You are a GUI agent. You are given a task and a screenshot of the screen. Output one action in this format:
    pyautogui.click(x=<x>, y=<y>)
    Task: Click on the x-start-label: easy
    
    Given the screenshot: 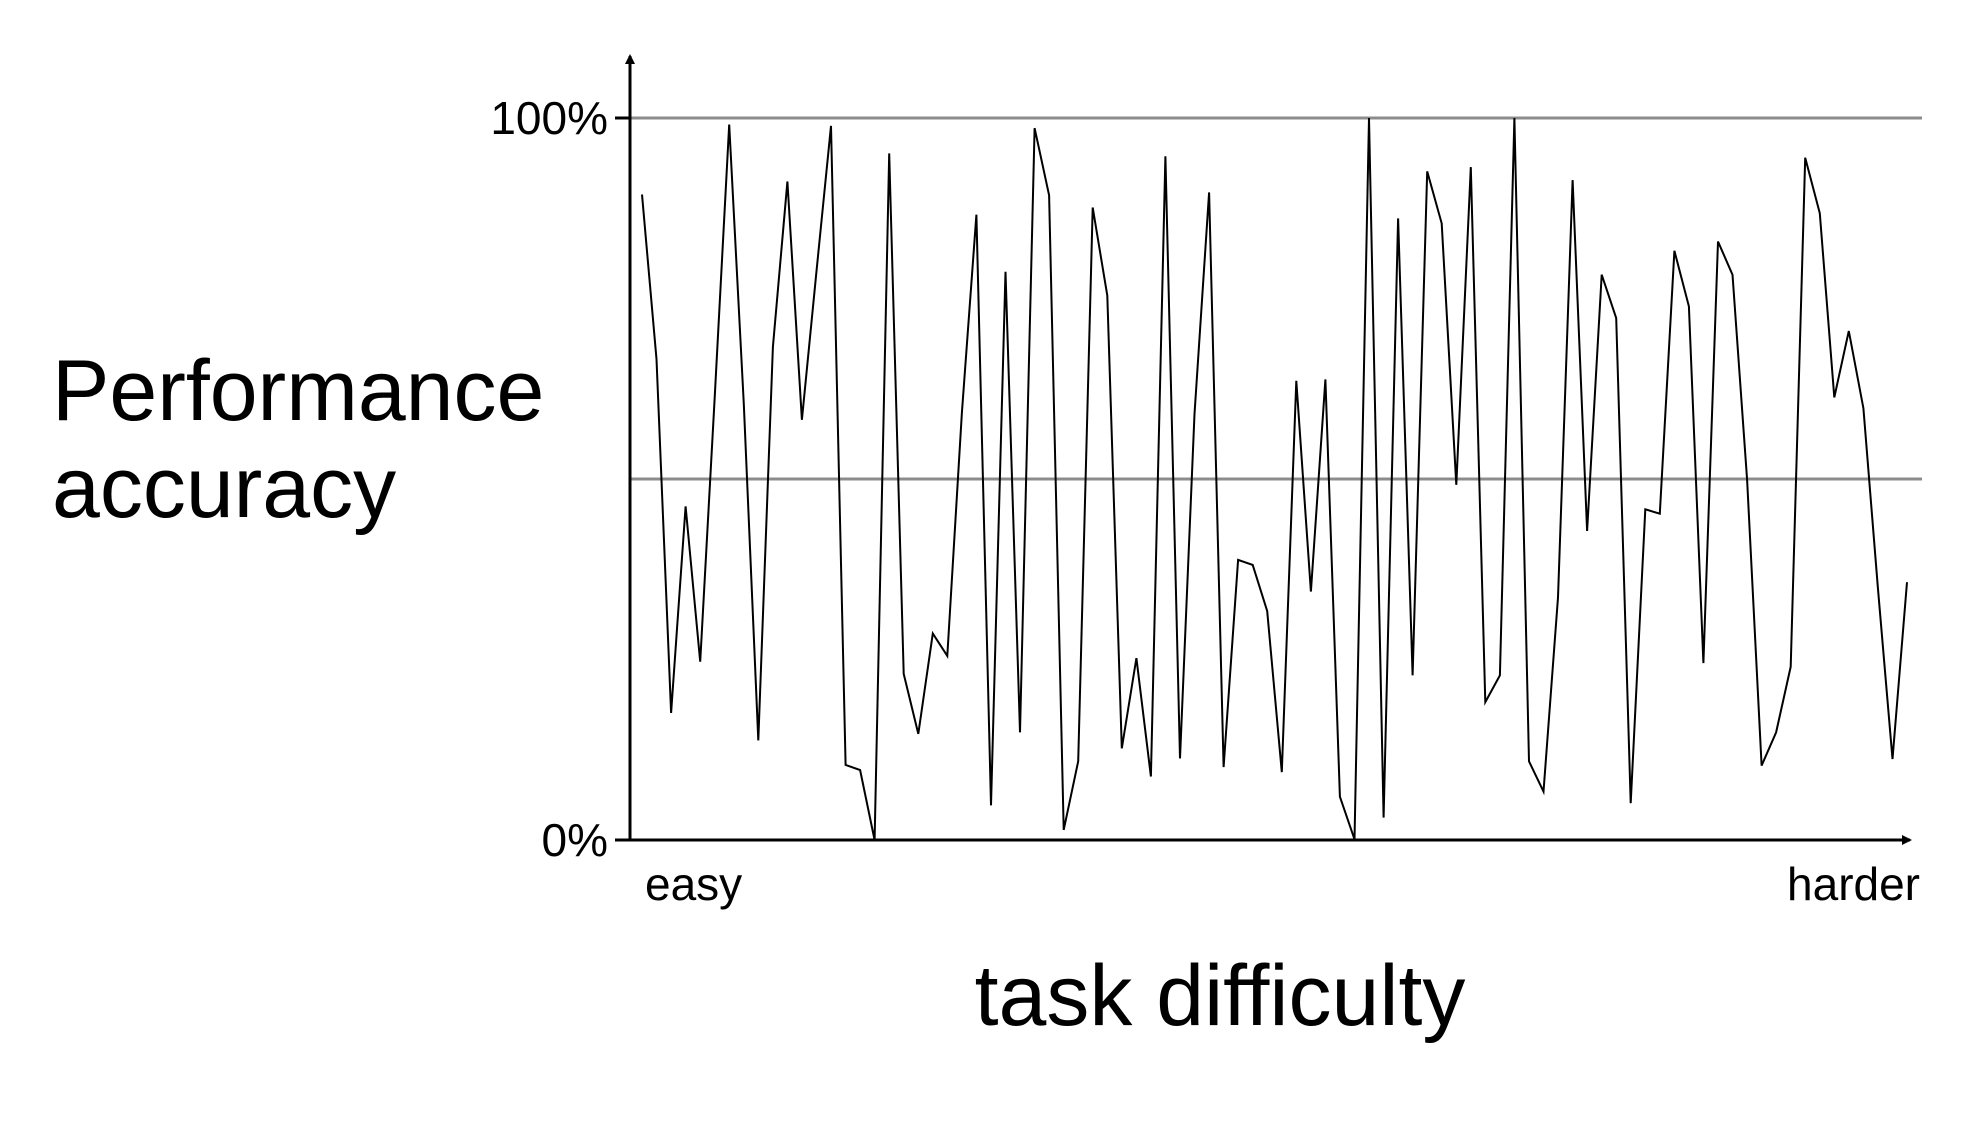 What is the action you would take?
    pyautogui.click(x=693, y=884)
    